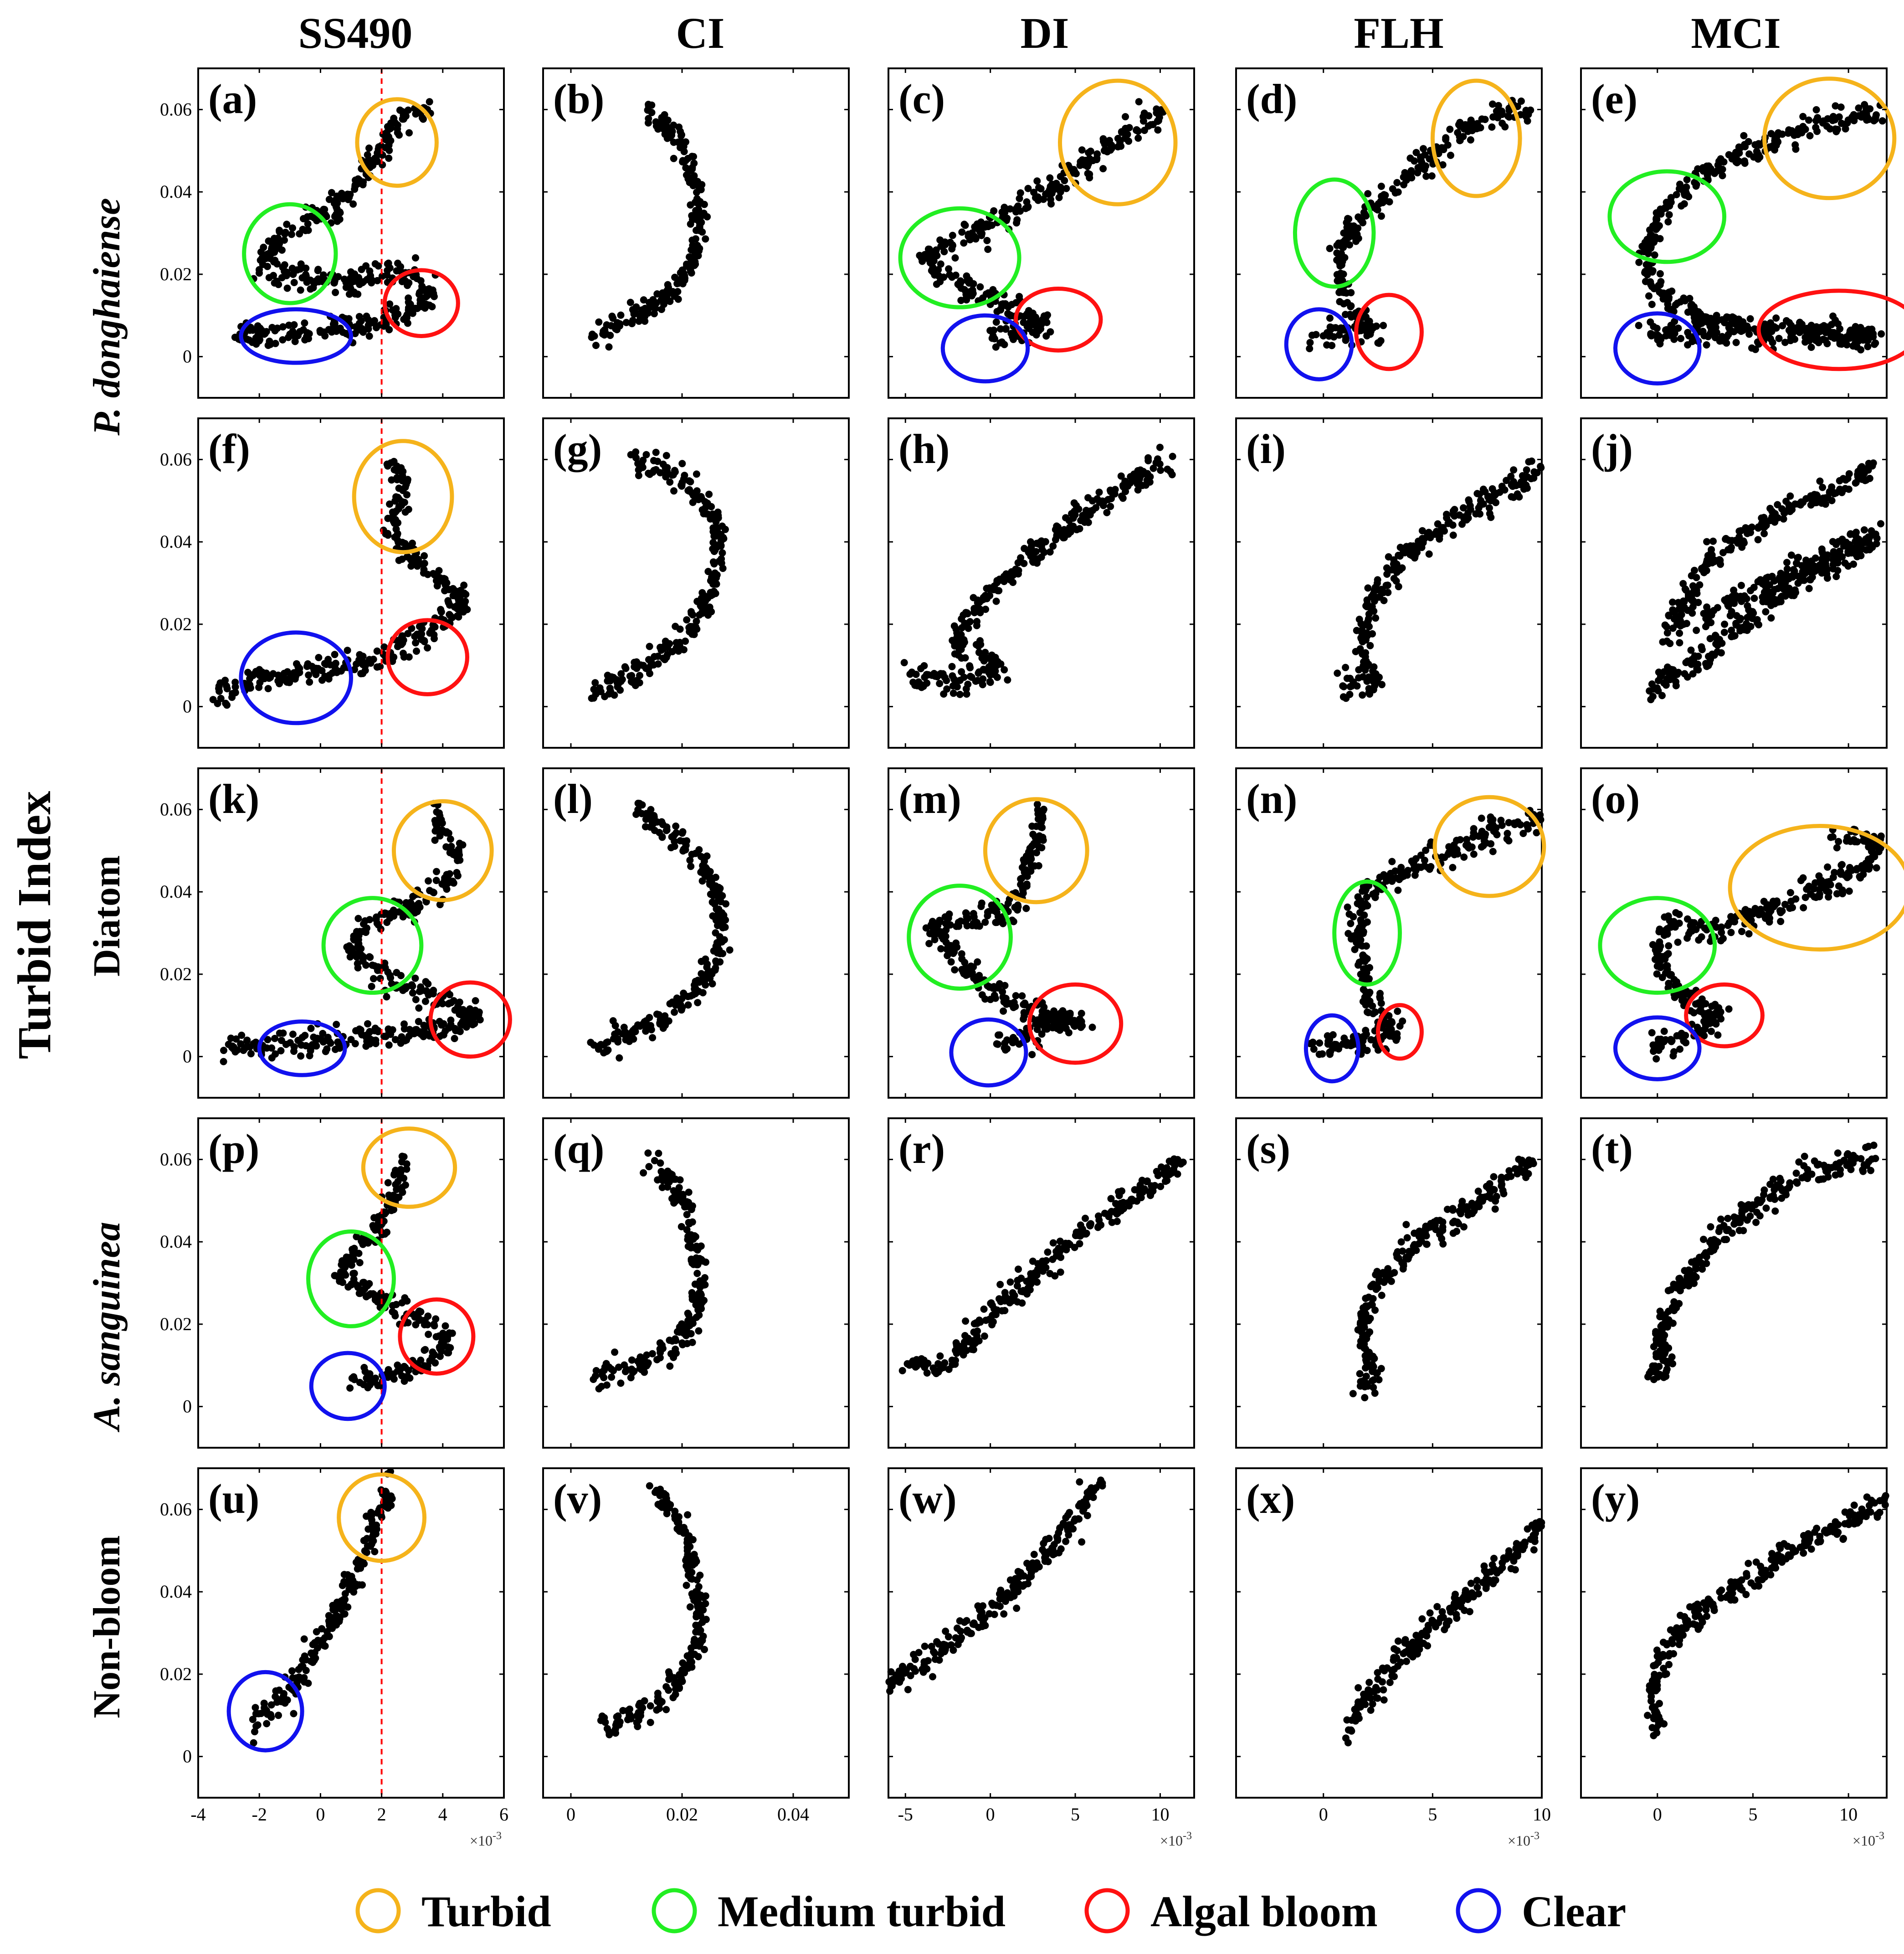 The height and width of the screenshot is (1954, 1904). Describe the element at coordinates (176, 541) in the screenshot. I see `y-tick-label: 0.04` at that location.